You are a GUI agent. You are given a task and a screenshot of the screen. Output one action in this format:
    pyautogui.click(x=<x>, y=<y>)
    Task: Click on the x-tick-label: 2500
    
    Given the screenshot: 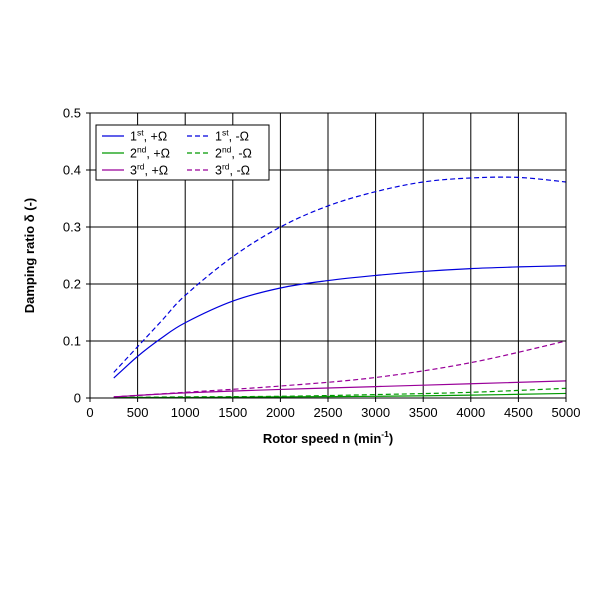 What is the action you would take?
    pyautogui.click(x=328, y=412)
    